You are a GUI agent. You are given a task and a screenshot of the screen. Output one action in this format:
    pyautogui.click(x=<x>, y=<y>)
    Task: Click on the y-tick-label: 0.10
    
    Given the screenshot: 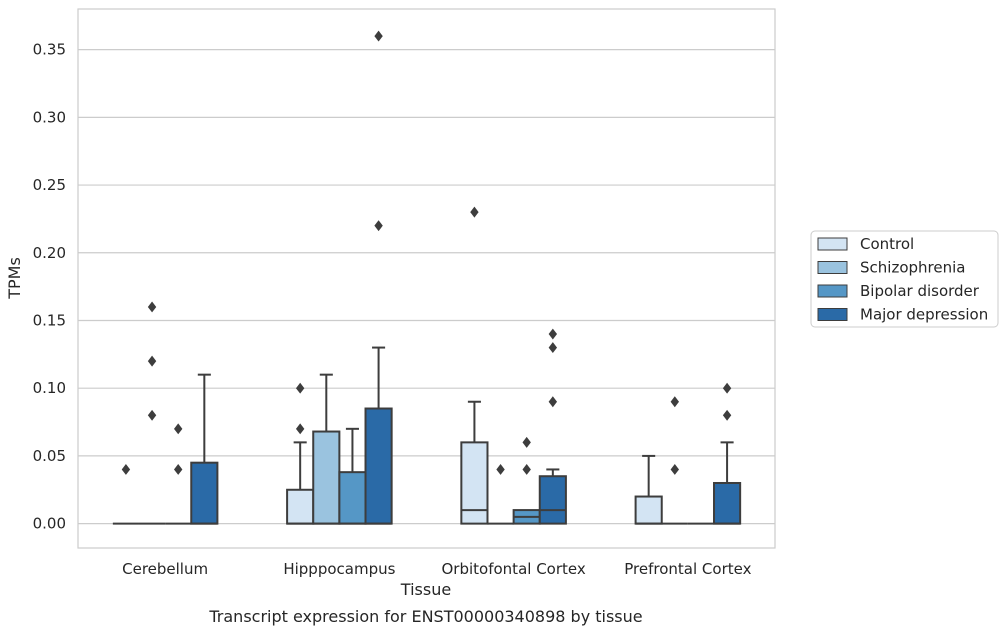 What is the action you would take?
    pyautogui.click(x=49, y=388)
    